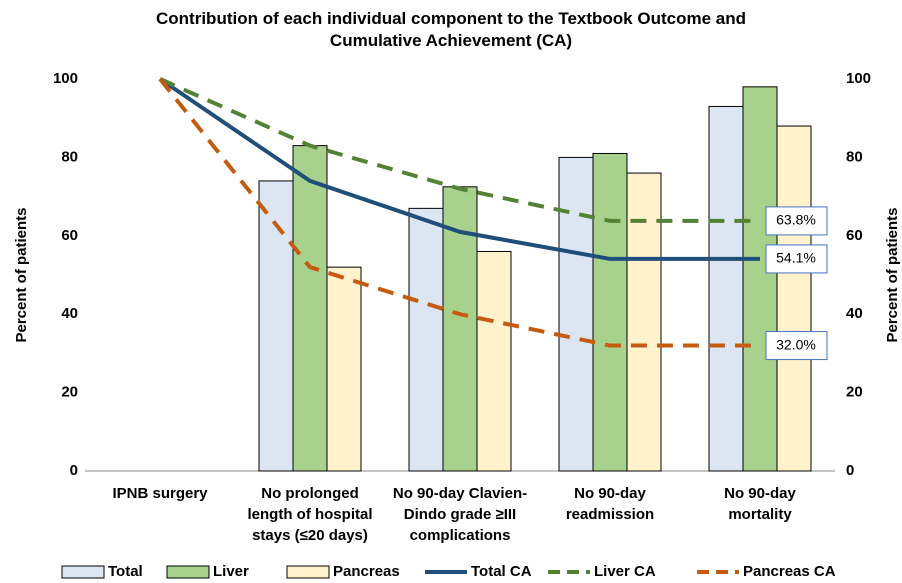  I want to click on value-label: 63.8%, so click(796, 220).